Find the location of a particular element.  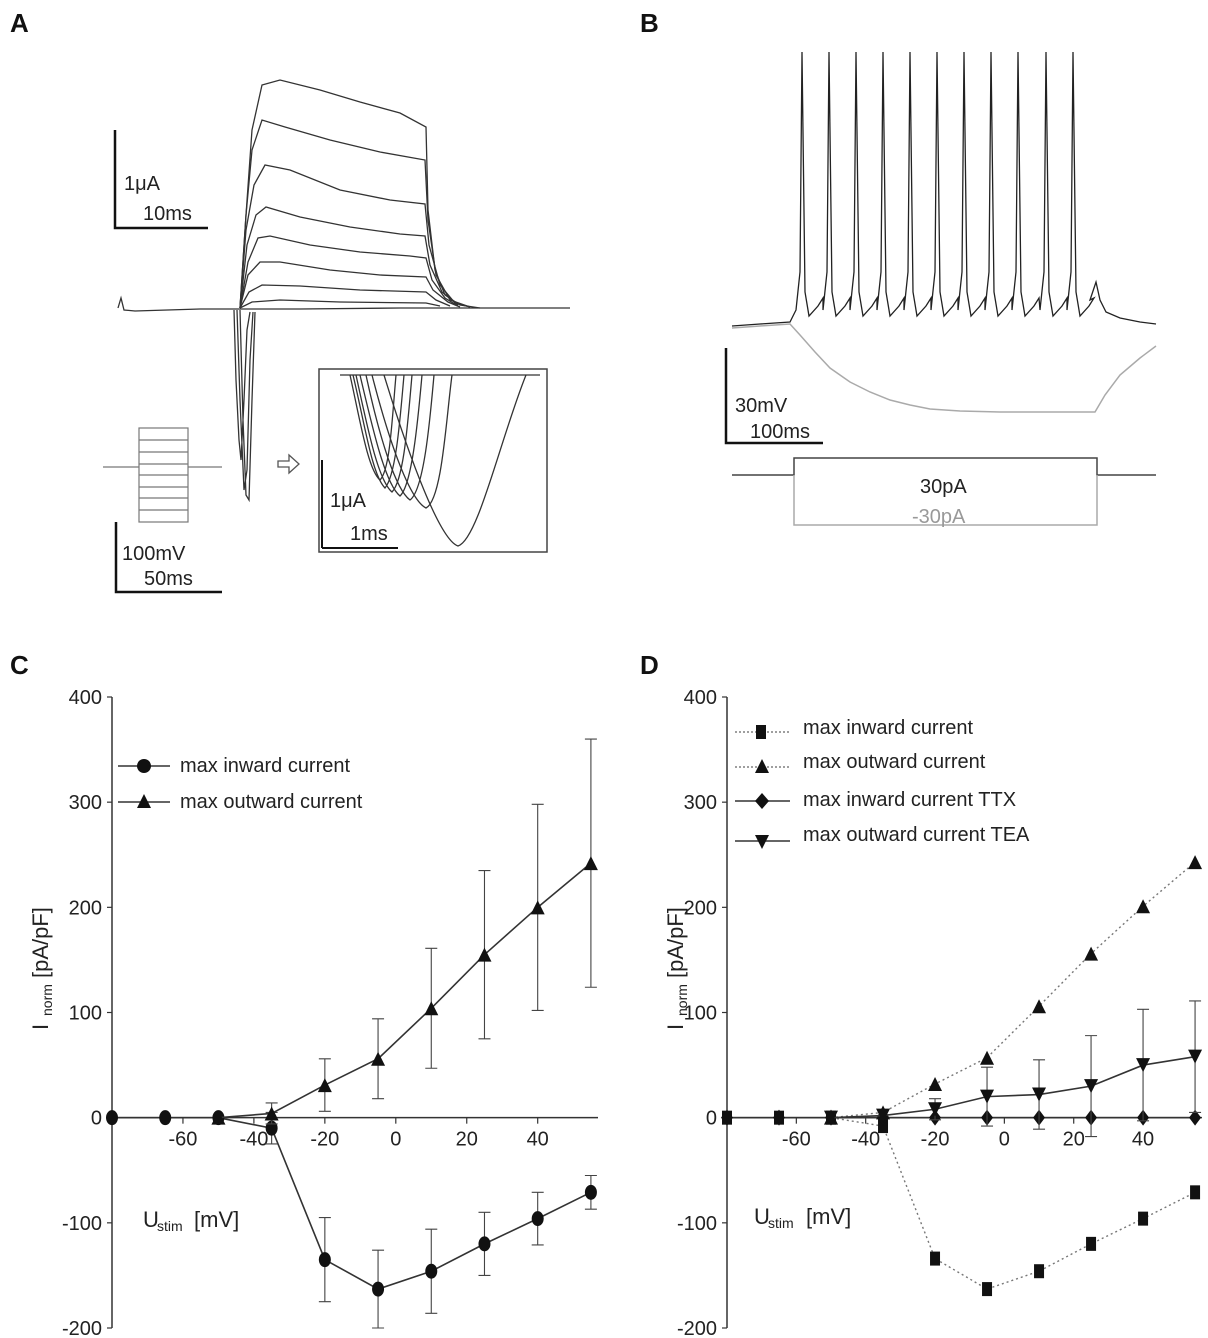

x-tick-label: 0 is located at coordinates (1004, 1140).